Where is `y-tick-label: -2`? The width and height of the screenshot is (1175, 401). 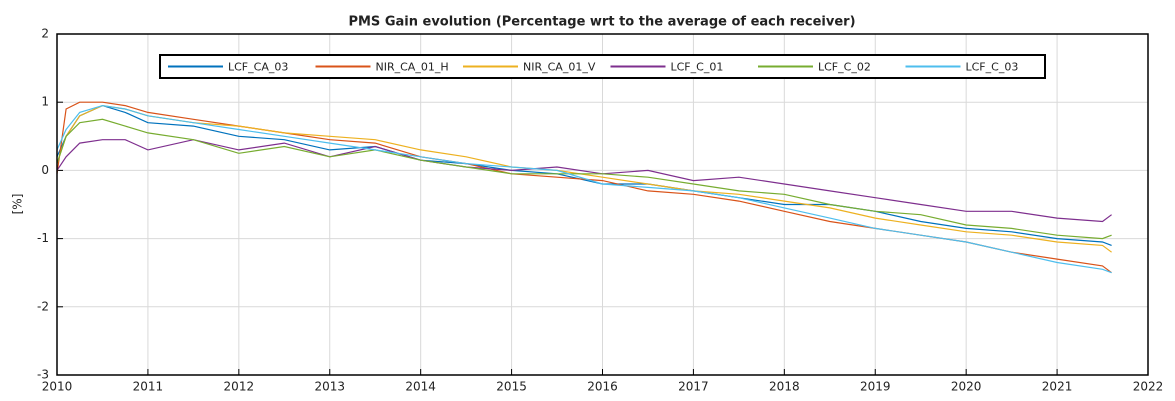
y-tick-label: -2 is located at coordinates (43, 306).